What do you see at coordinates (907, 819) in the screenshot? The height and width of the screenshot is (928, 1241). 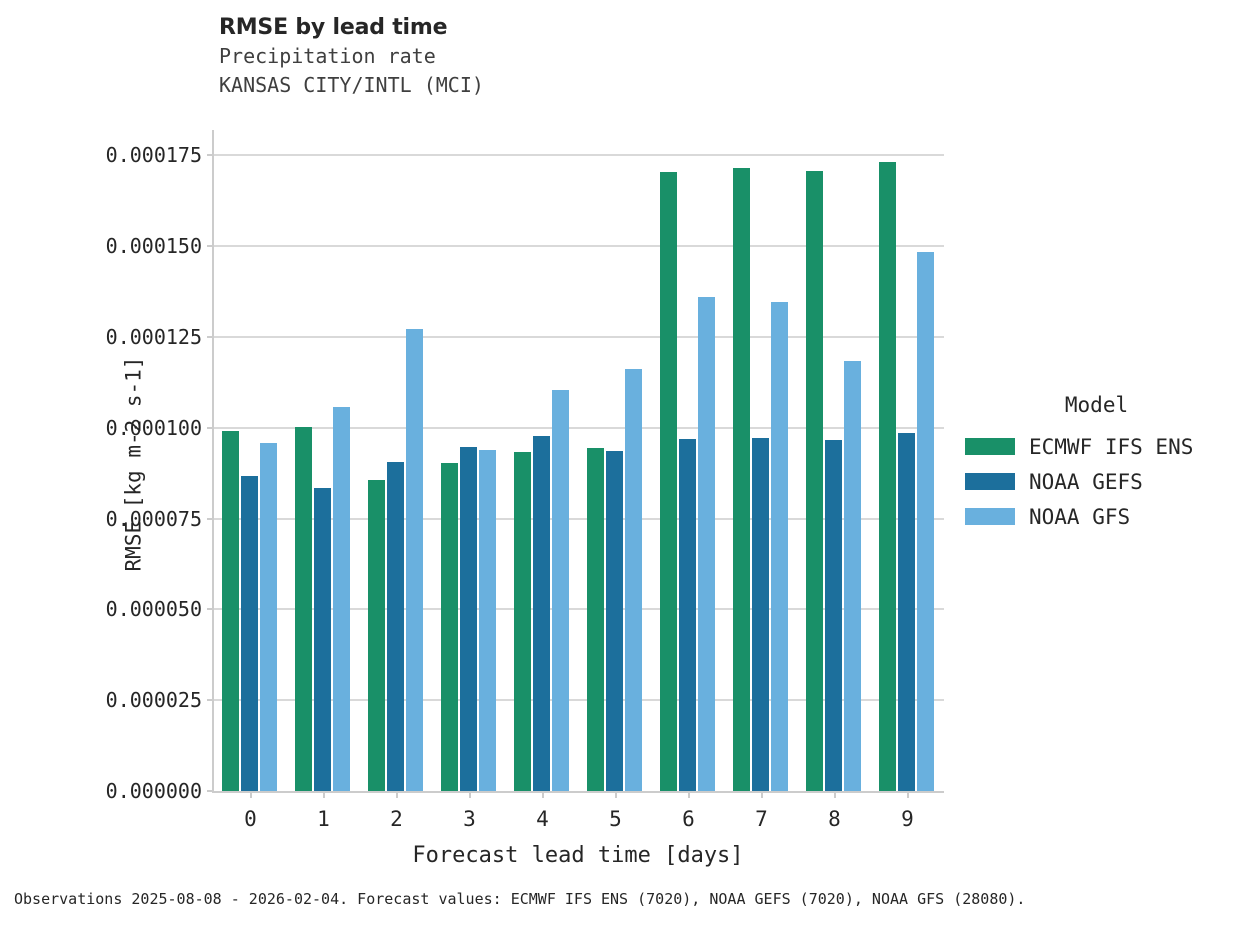 I see `x-tick-label: 9` at bounding box center [907, 819].